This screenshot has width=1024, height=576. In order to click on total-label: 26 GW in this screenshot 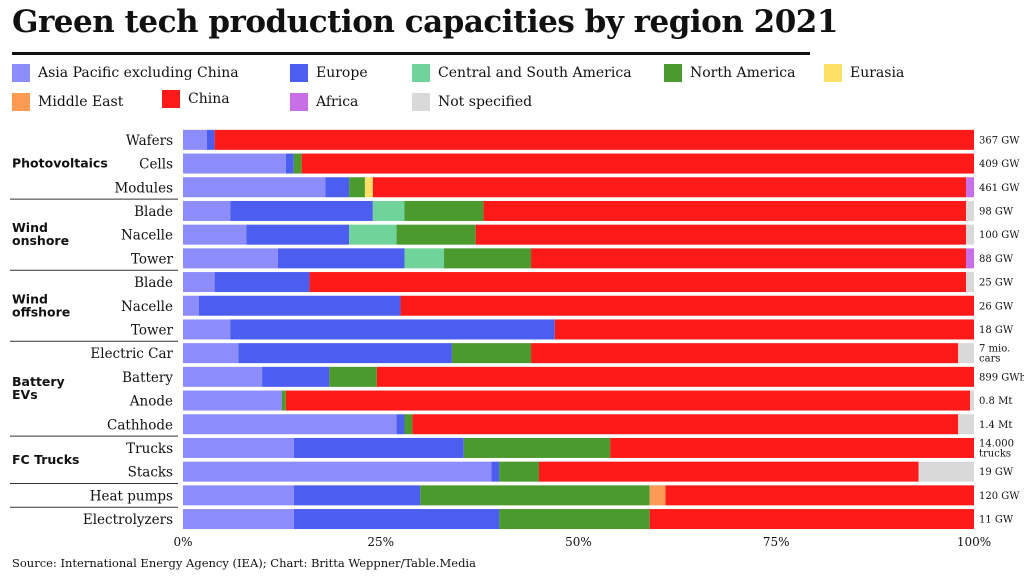, I will do `click(996, 306)`.